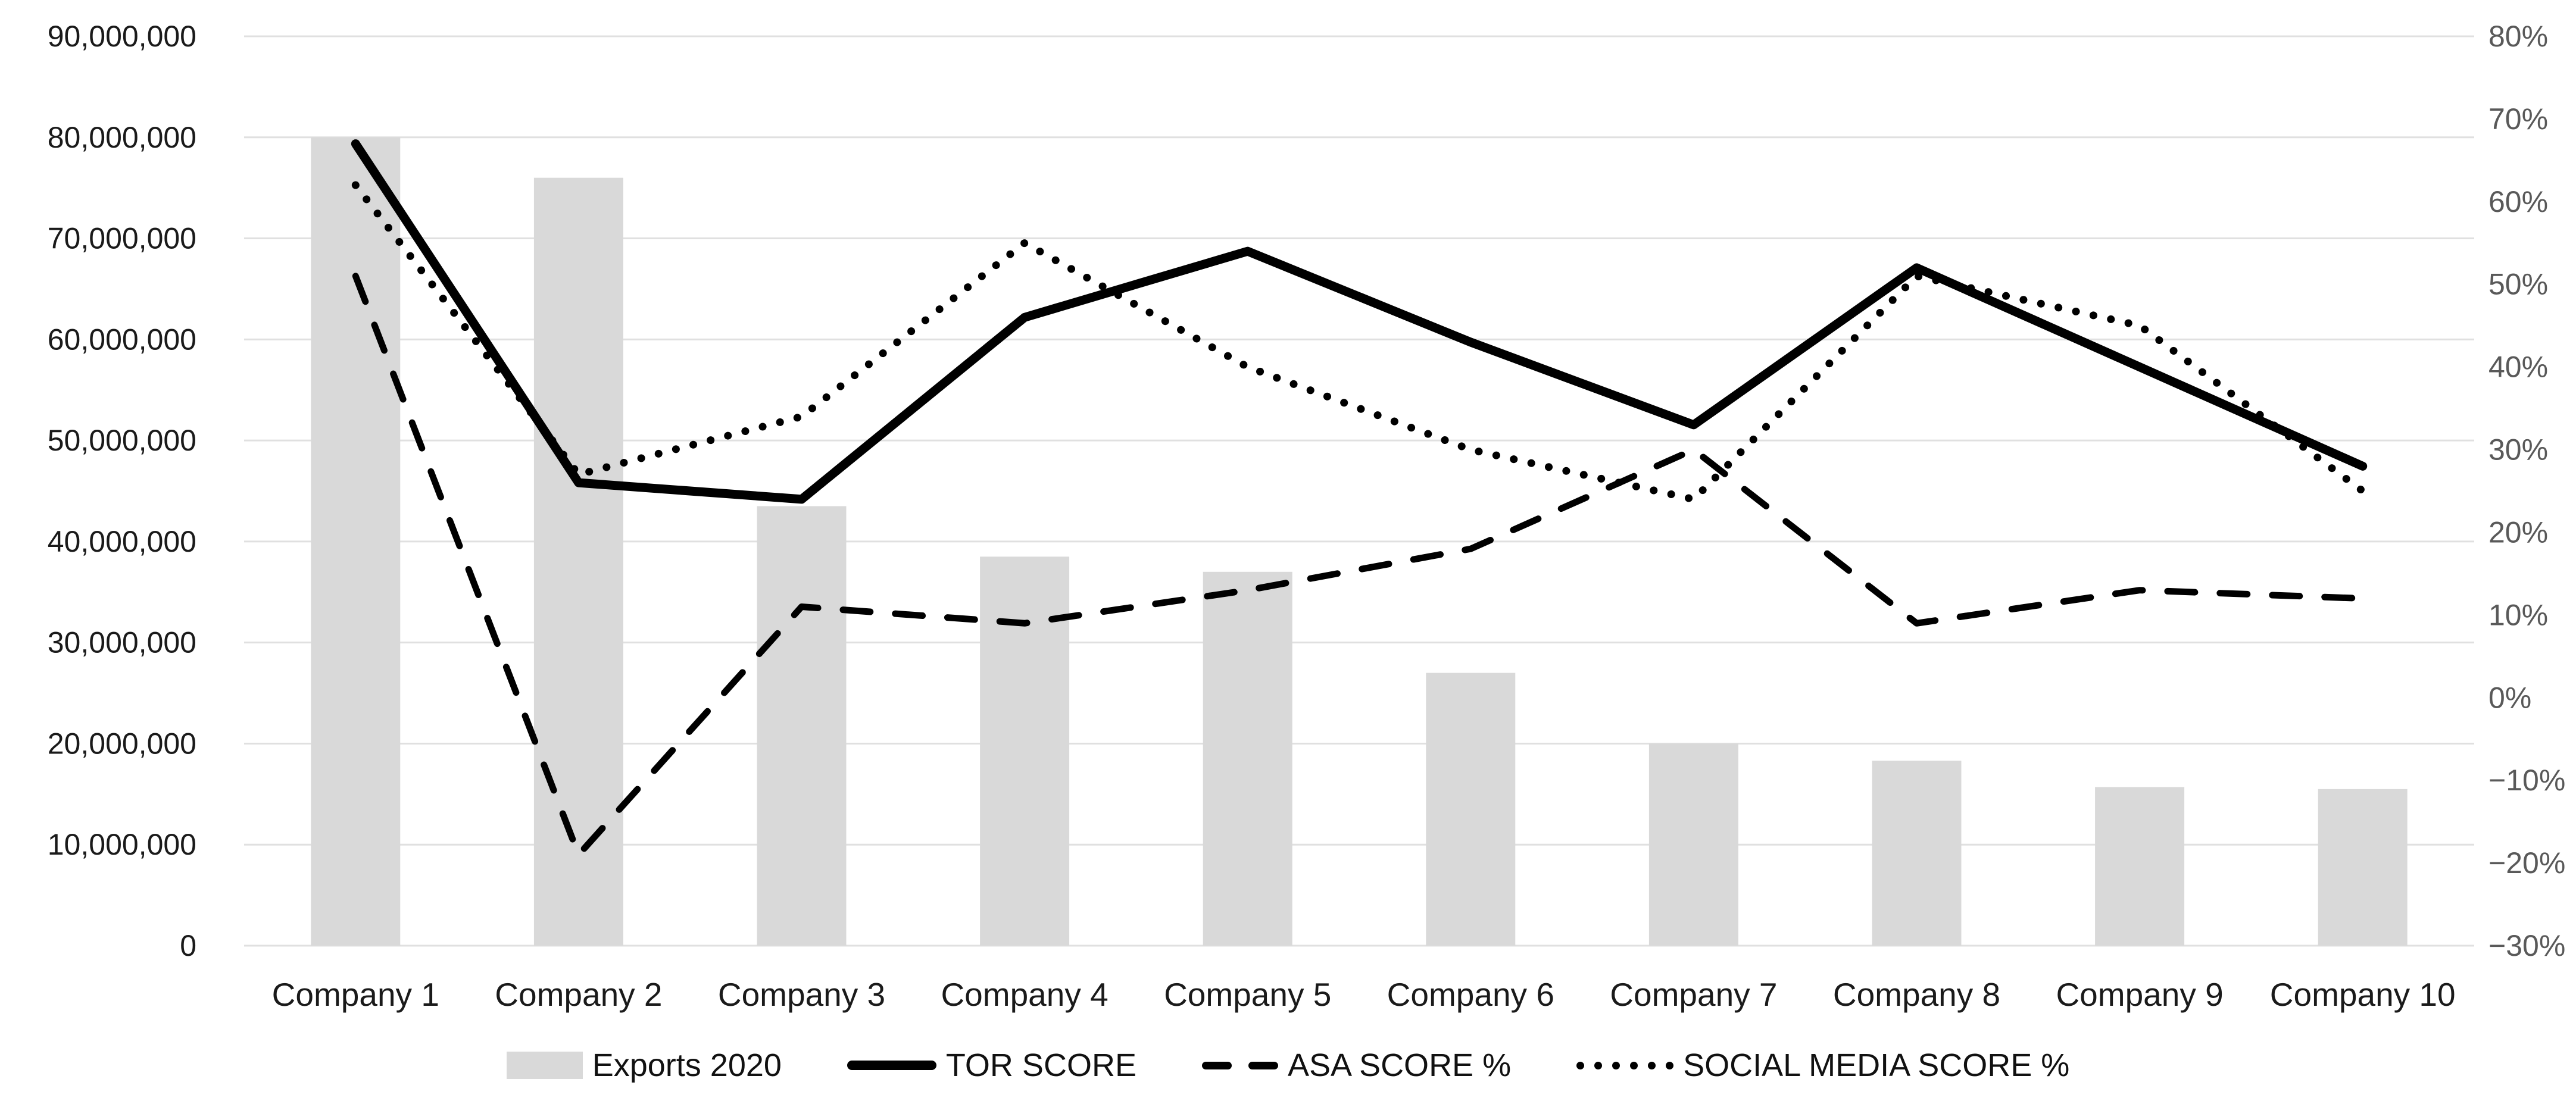  I want to click on dotted-line-swatch-icon, so click(1625, 1065).